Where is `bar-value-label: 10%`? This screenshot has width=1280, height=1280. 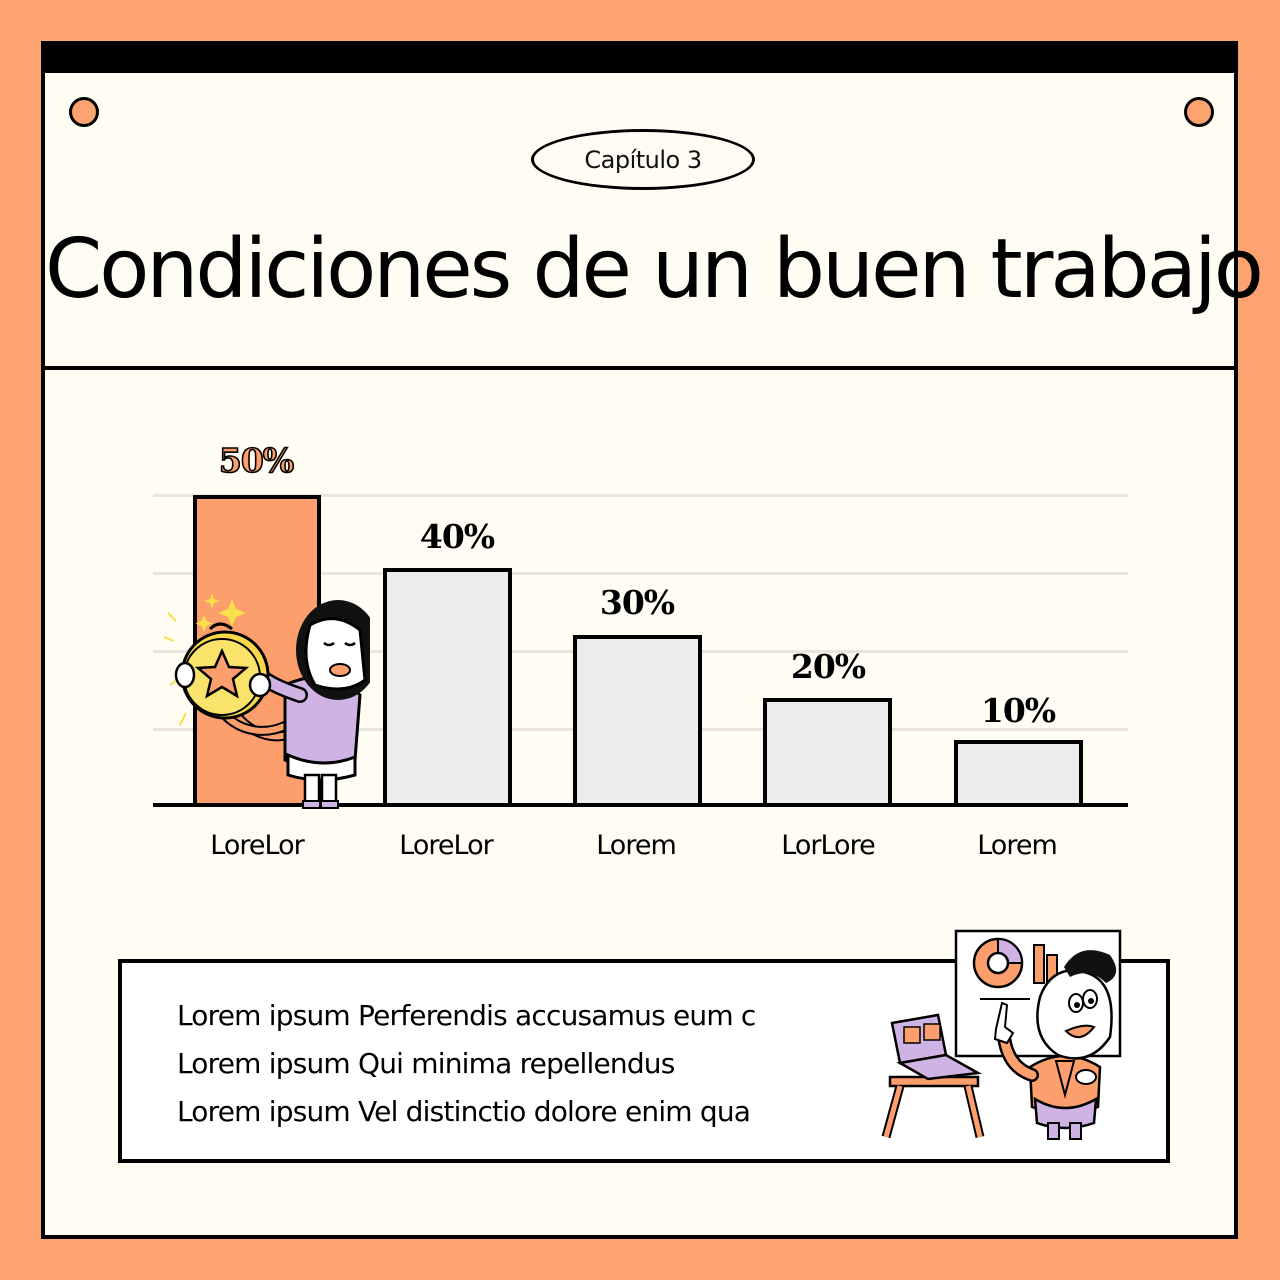
bar-value-label: 10% is located at coordinates (1018, 710).